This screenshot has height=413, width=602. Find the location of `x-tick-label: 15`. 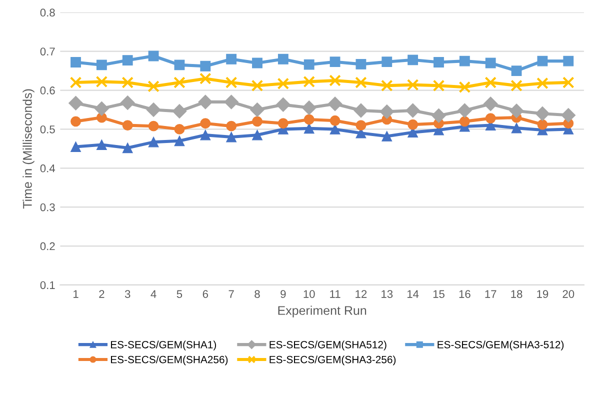

x-tick-label: 15 is located at coordinates (438, 294).